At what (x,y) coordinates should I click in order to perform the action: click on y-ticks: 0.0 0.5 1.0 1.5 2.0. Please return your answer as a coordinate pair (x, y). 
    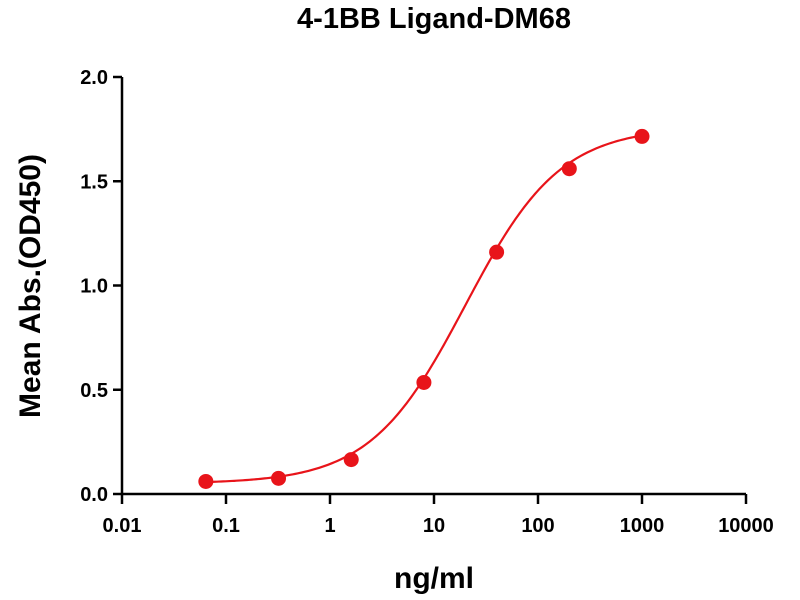
    Looking at the image, I should click on (101, 286).